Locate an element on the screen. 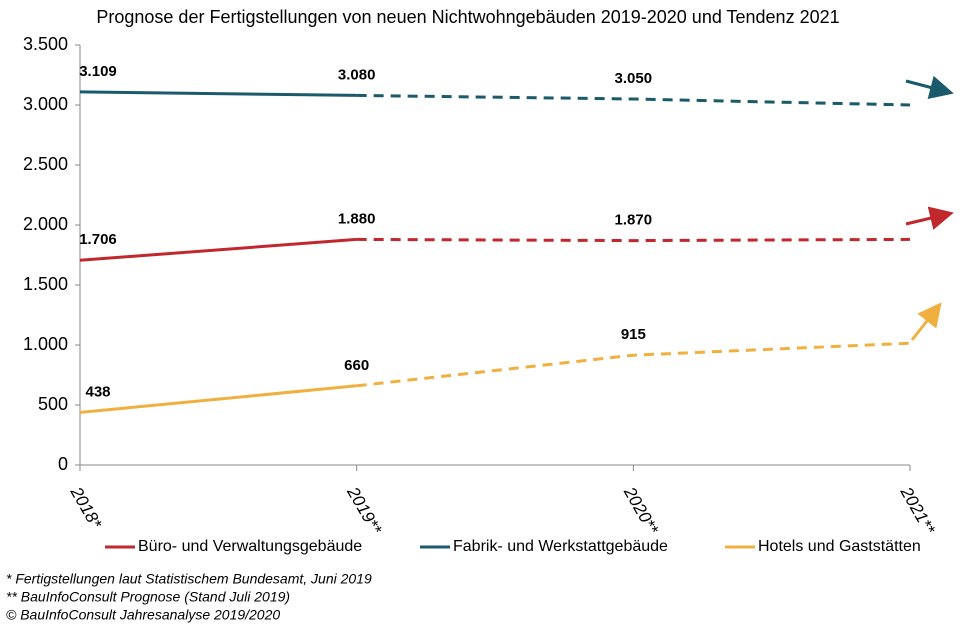 The image size is (977, 631). y-tick-label: 2.000 is located at coordinates (45, 224).